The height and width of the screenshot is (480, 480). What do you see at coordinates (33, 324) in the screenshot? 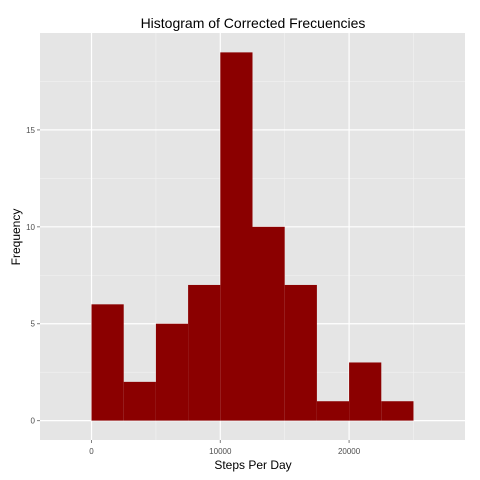
I see `y-tick-label: 5` at bounding box center [33, 324].